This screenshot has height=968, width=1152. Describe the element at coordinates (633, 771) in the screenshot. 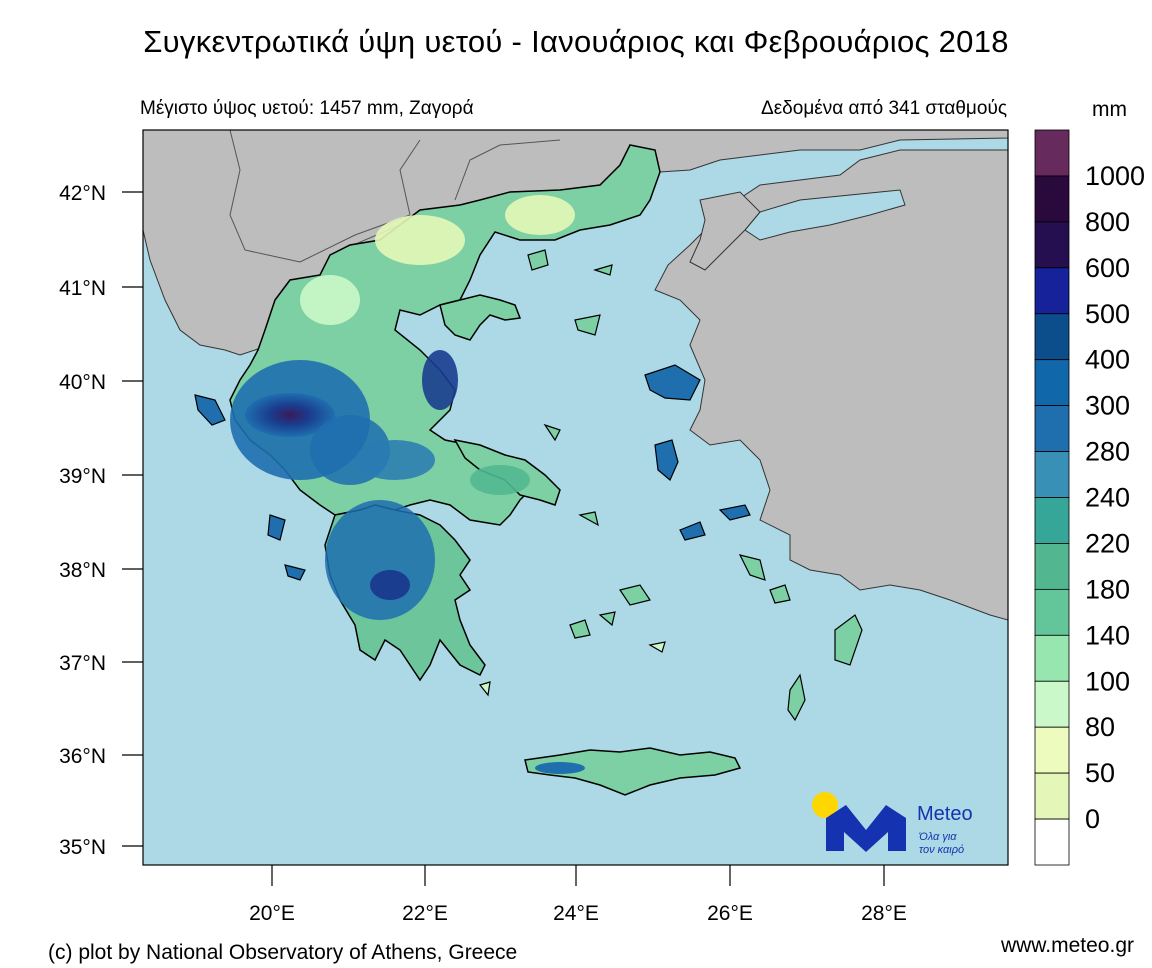

I see `crete` at that location.